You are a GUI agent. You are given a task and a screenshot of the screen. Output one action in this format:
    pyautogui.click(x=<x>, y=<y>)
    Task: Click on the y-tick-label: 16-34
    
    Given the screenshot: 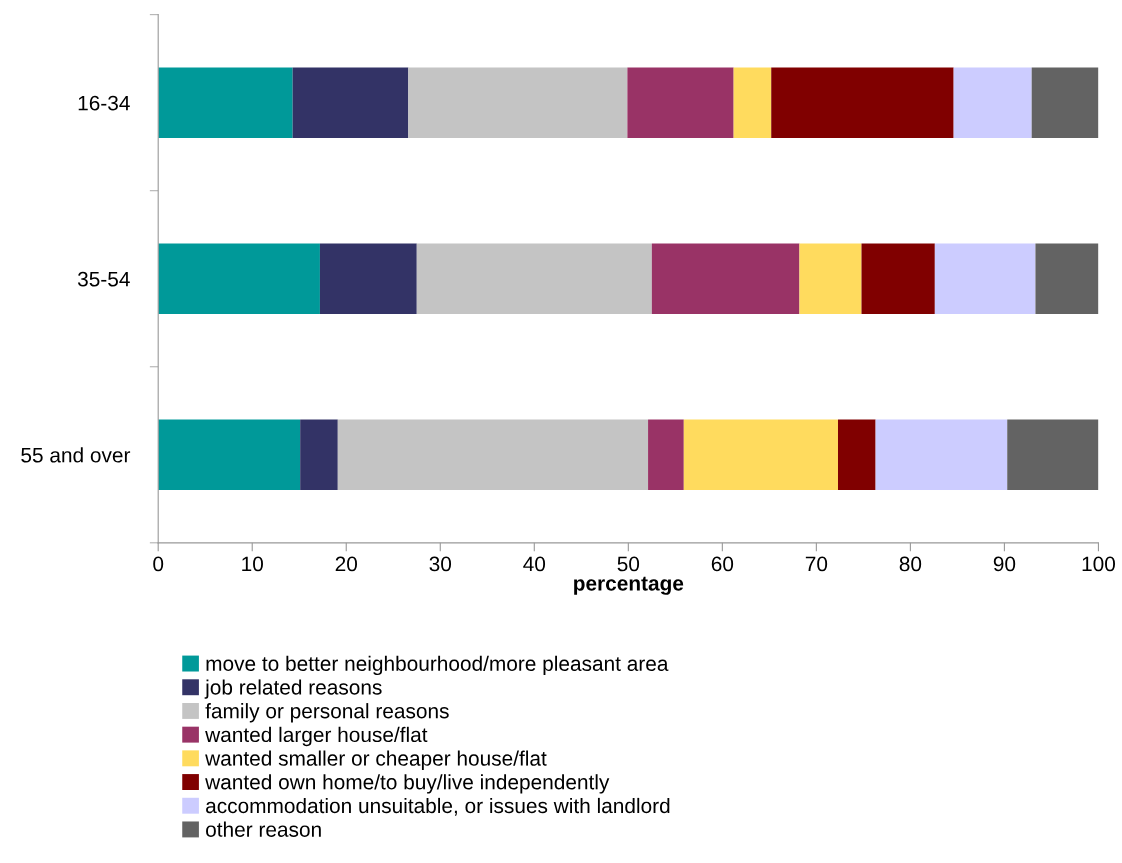 What is the action you would take?
    pyautogui.click(x=104, y=103)
    